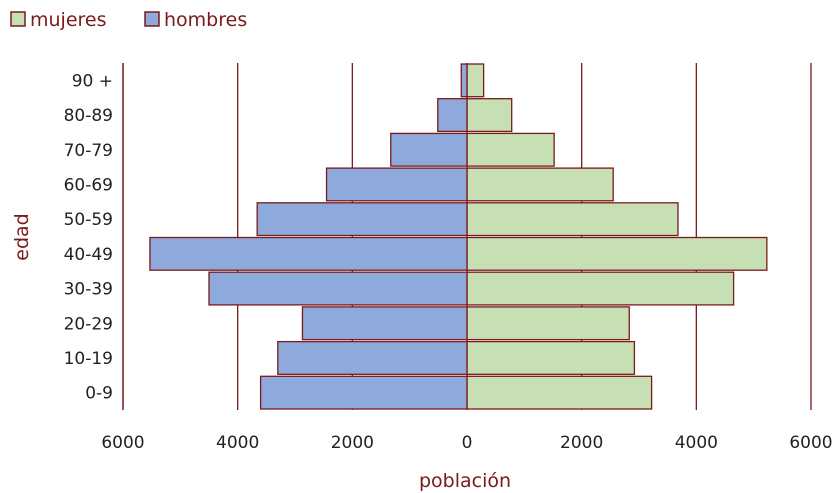 Image resolution: width=840 pixels, height=493 pixels. What do you see at coordinates (464, 80) in the screenshot?
I see `bar-hombres-90plus` at bounding box center [464, 80].